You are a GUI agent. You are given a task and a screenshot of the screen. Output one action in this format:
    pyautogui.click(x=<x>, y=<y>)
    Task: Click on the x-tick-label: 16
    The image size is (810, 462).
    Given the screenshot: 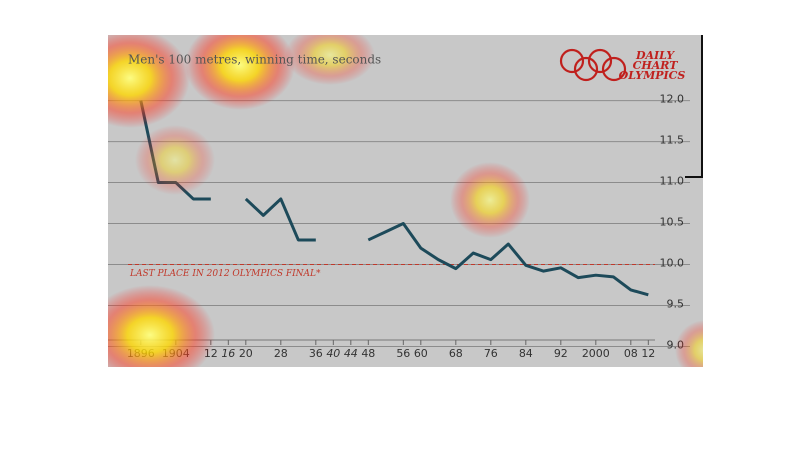 What is the action you would take?
    pyautogui.click(x=228, y=353)
    